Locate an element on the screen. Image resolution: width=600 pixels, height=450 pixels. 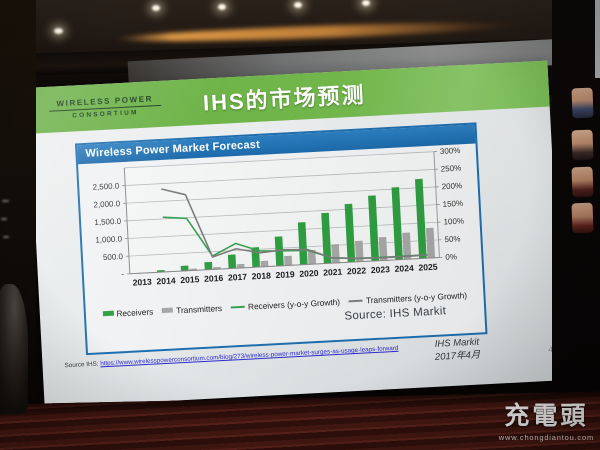
legend-item: Transmitters (y-o-y Growth) is located at coordinates (408, 297).